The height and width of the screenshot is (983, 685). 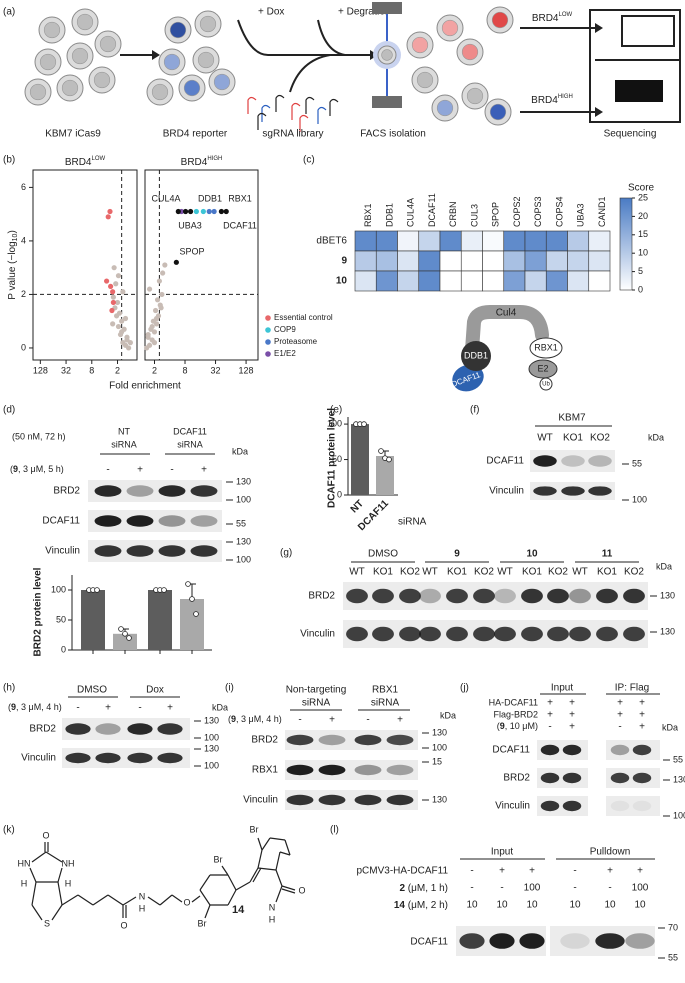 What do you see at coordinates (542, 368) in the screenshot?
I see `cartoon-label: E2` at bounding box center [542, 368].